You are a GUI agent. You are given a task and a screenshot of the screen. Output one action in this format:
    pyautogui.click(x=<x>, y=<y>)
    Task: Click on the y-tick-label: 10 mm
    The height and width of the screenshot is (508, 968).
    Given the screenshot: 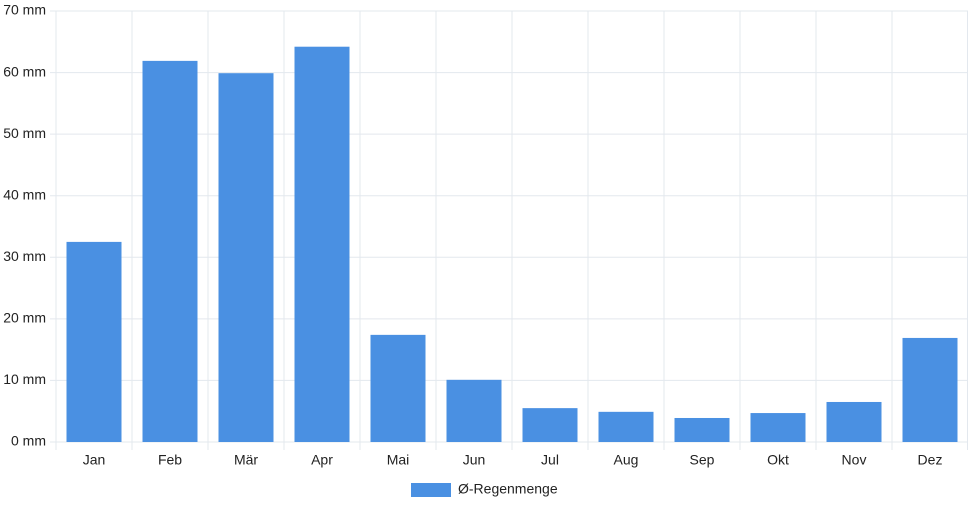 What is the action you would take?
    pyautogui.click(x=24, y=379)
    